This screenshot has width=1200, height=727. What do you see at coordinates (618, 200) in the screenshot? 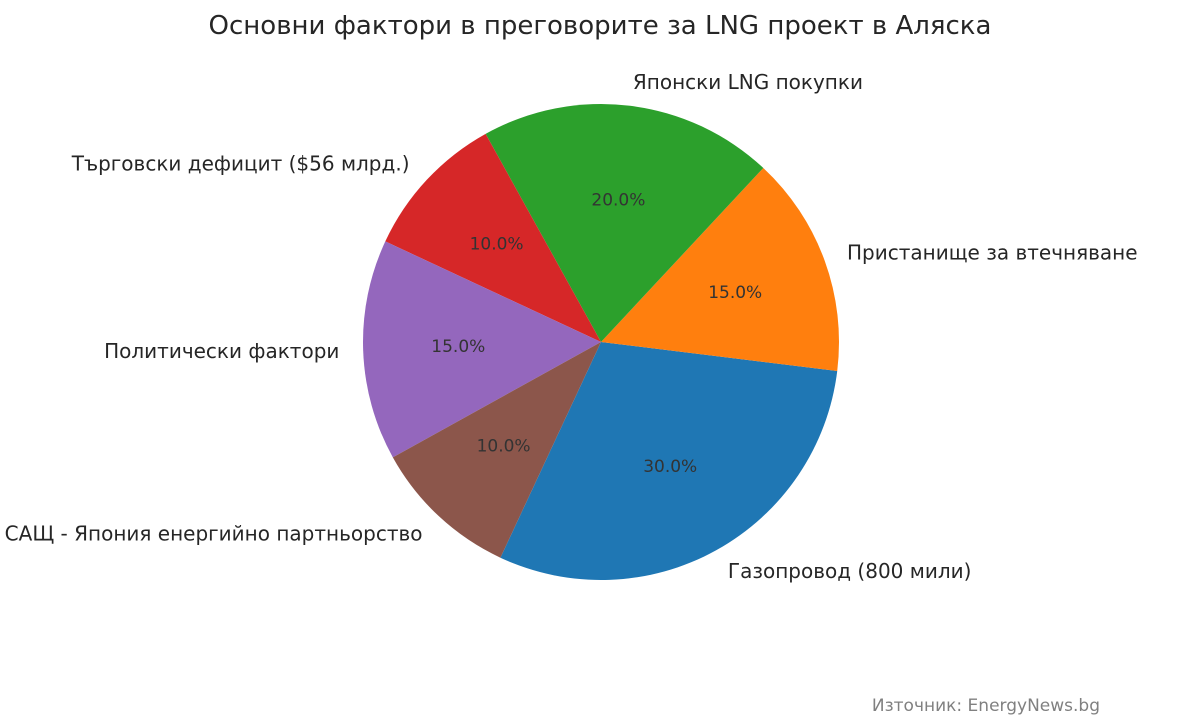
I see `slice-percentage-label: 20.0%` at bounding box center [618, 200].